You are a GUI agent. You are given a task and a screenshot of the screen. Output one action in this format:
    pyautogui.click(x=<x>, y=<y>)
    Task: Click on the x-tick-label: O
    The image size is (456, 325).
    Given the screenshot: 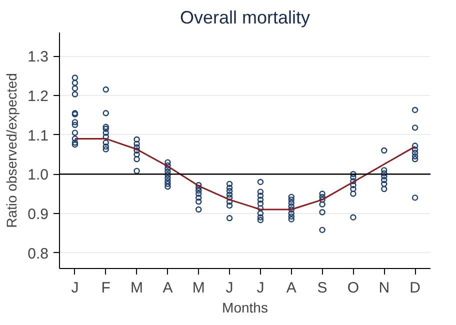 What is the action you would take?
    pyautogui.click(x=353, y=288)
    